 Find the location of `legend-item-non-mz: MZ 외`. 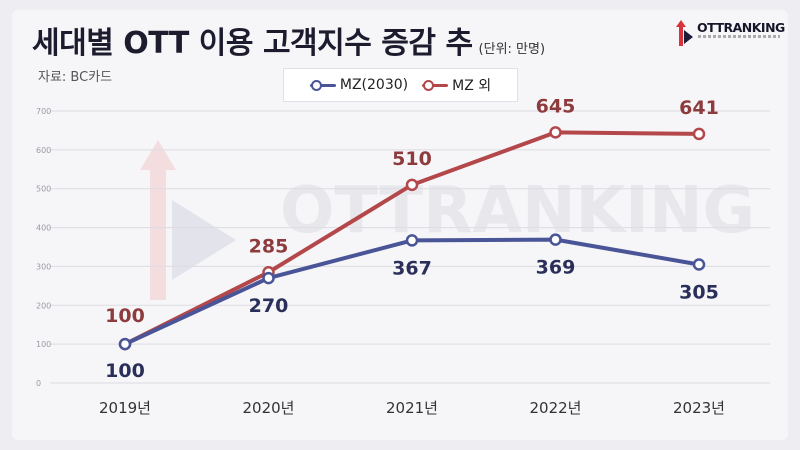

legend-item-non-mz: MZ 외 is located at coordinates (456, 85).